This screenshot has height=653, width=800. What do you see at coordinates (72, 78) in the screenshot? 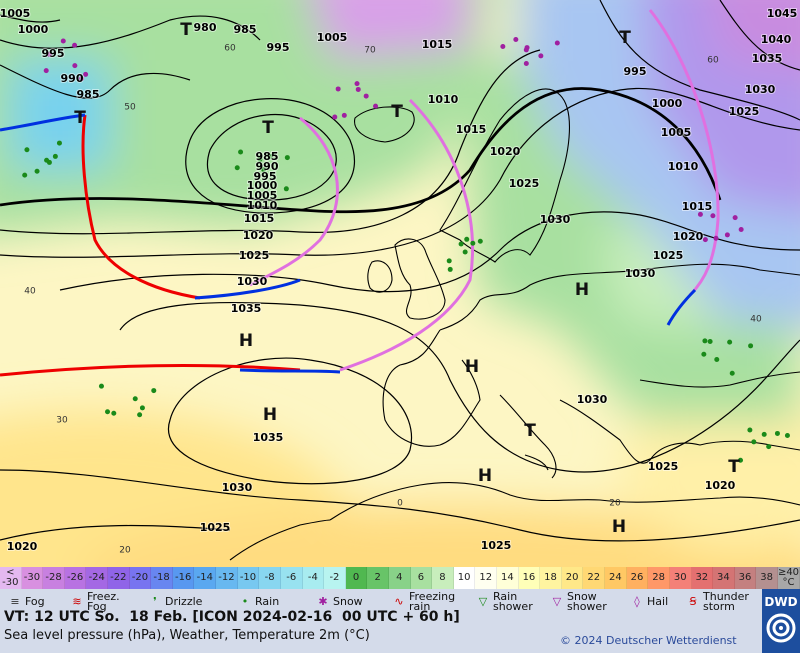
I see `isobar-label: 990` at bounding box center [72, 78].